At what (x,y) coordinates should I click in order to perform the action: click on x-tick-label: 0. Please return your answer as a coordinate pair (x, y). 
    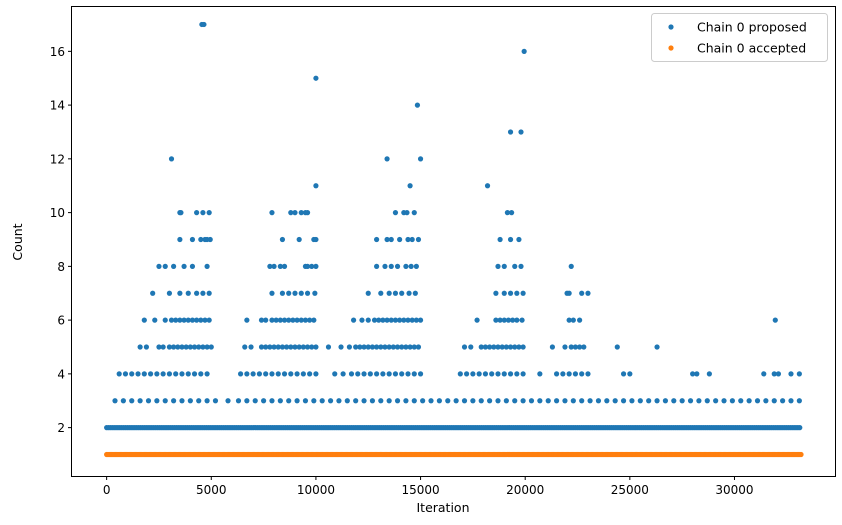
    Looking at the image, I should click on (107, 490).